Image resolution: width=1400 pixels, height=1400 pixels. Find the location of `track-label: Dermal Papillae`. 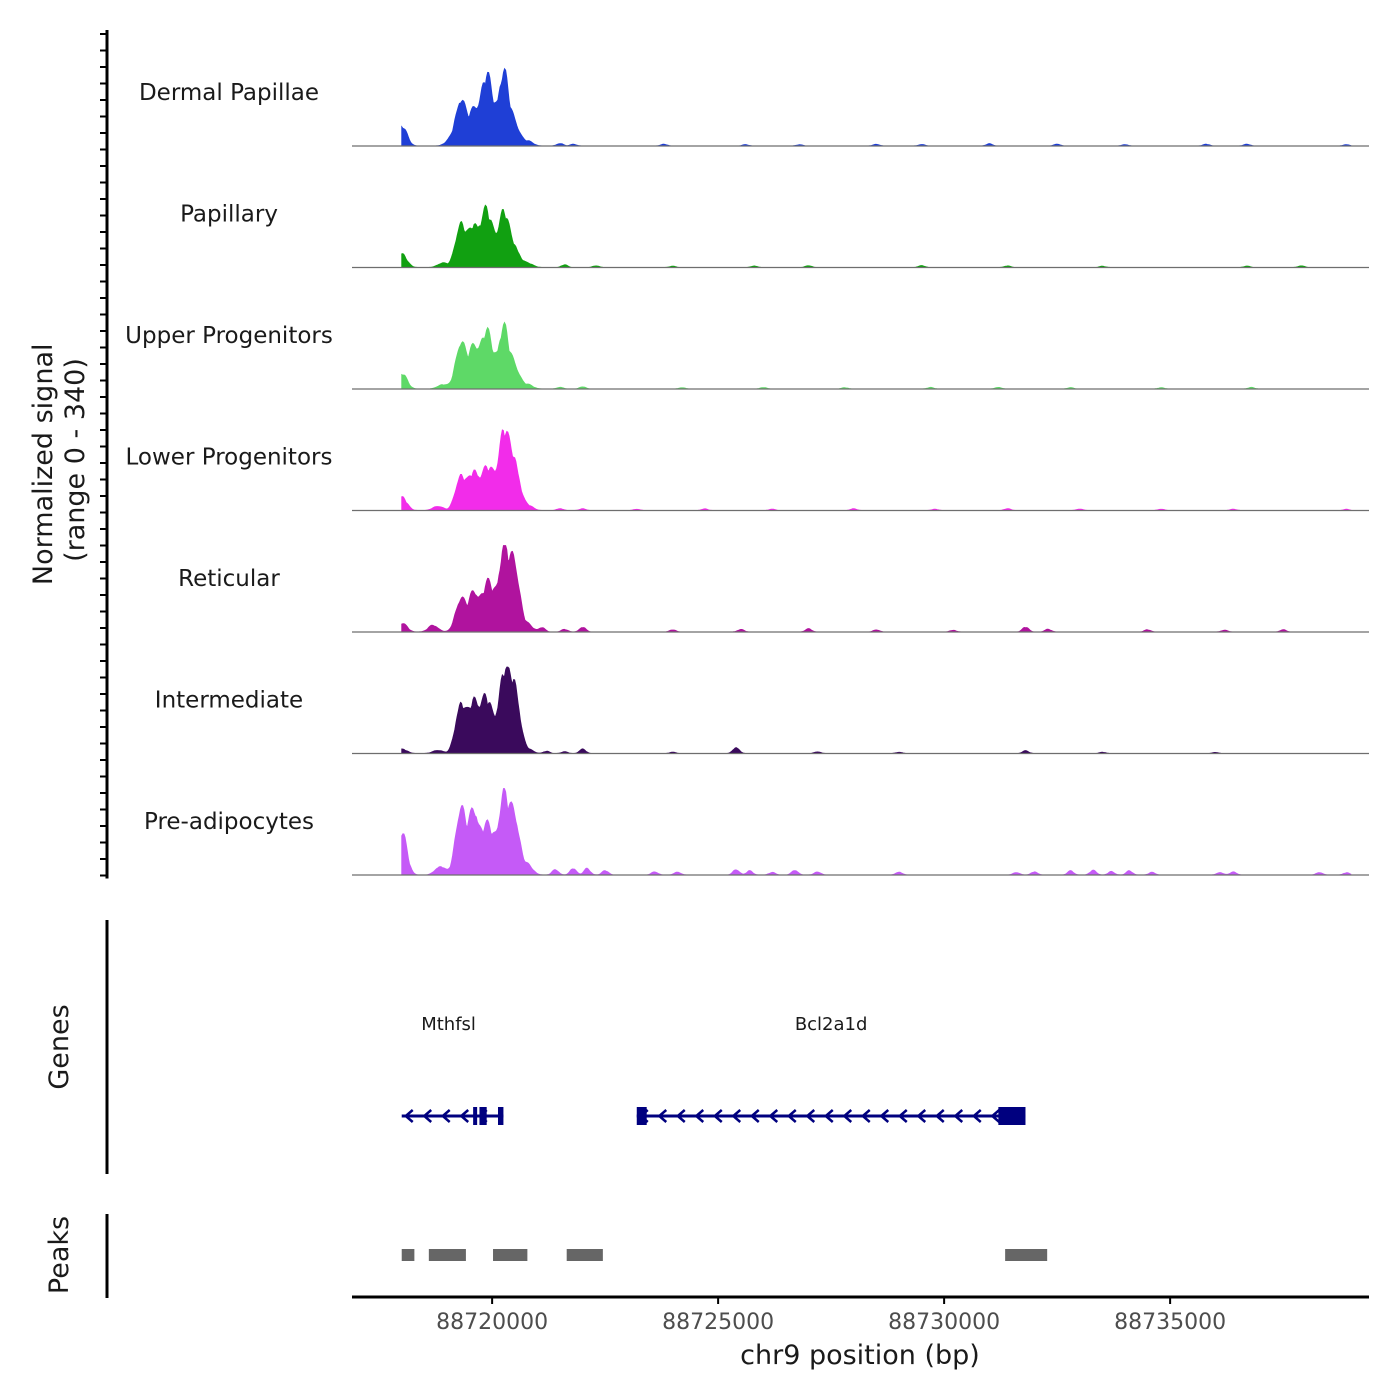

track-label: Dermal Papillae is located at coordinates (229, 93).